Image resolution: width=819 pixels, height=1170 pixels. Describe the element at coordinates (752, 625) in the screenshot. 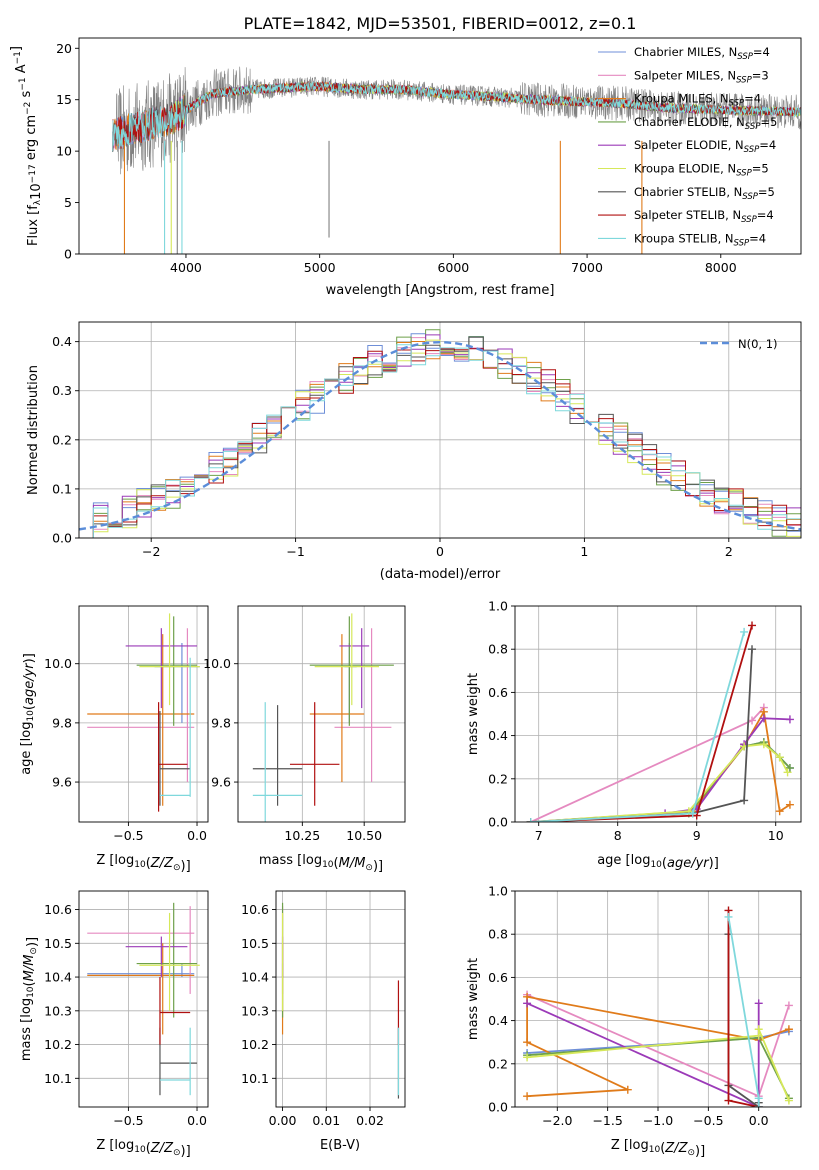

I see `marker-salpeter_stelib` at that location.